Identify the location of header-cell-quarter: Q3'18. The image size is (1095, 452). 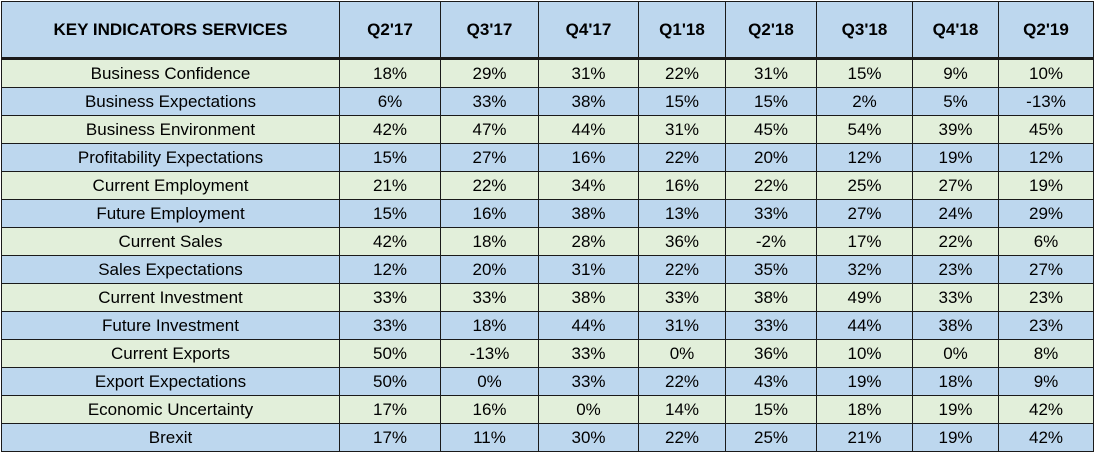
(864, 30).